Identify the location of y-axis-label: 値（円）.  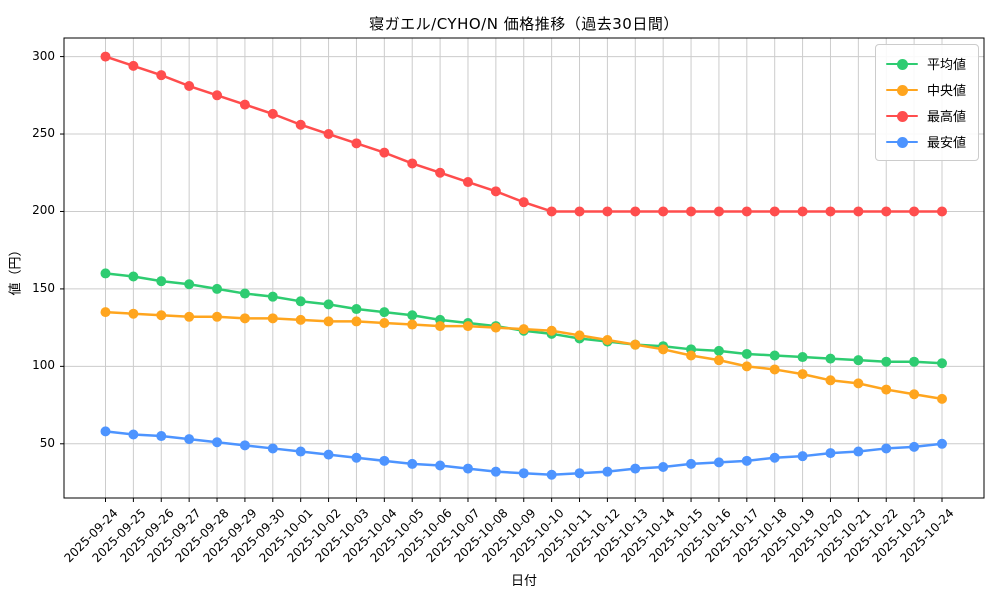
(16, 269).